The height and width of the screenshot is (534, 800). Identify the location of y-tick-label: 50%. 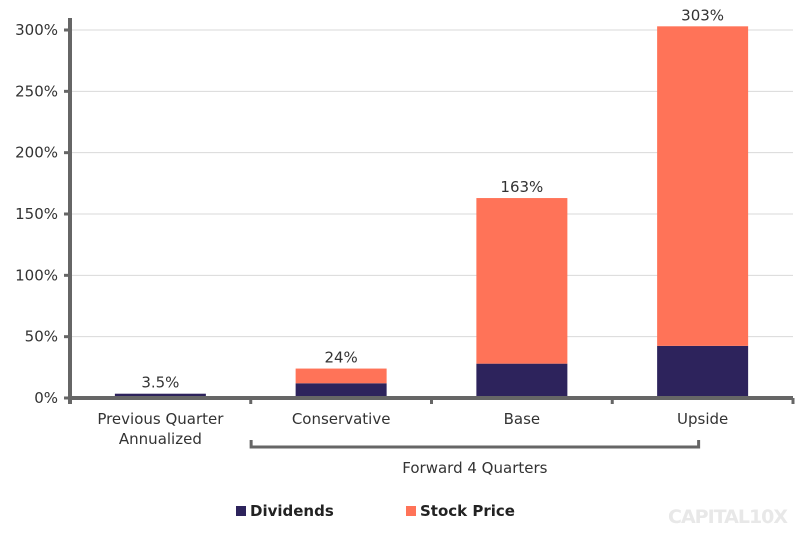
(41, 337).